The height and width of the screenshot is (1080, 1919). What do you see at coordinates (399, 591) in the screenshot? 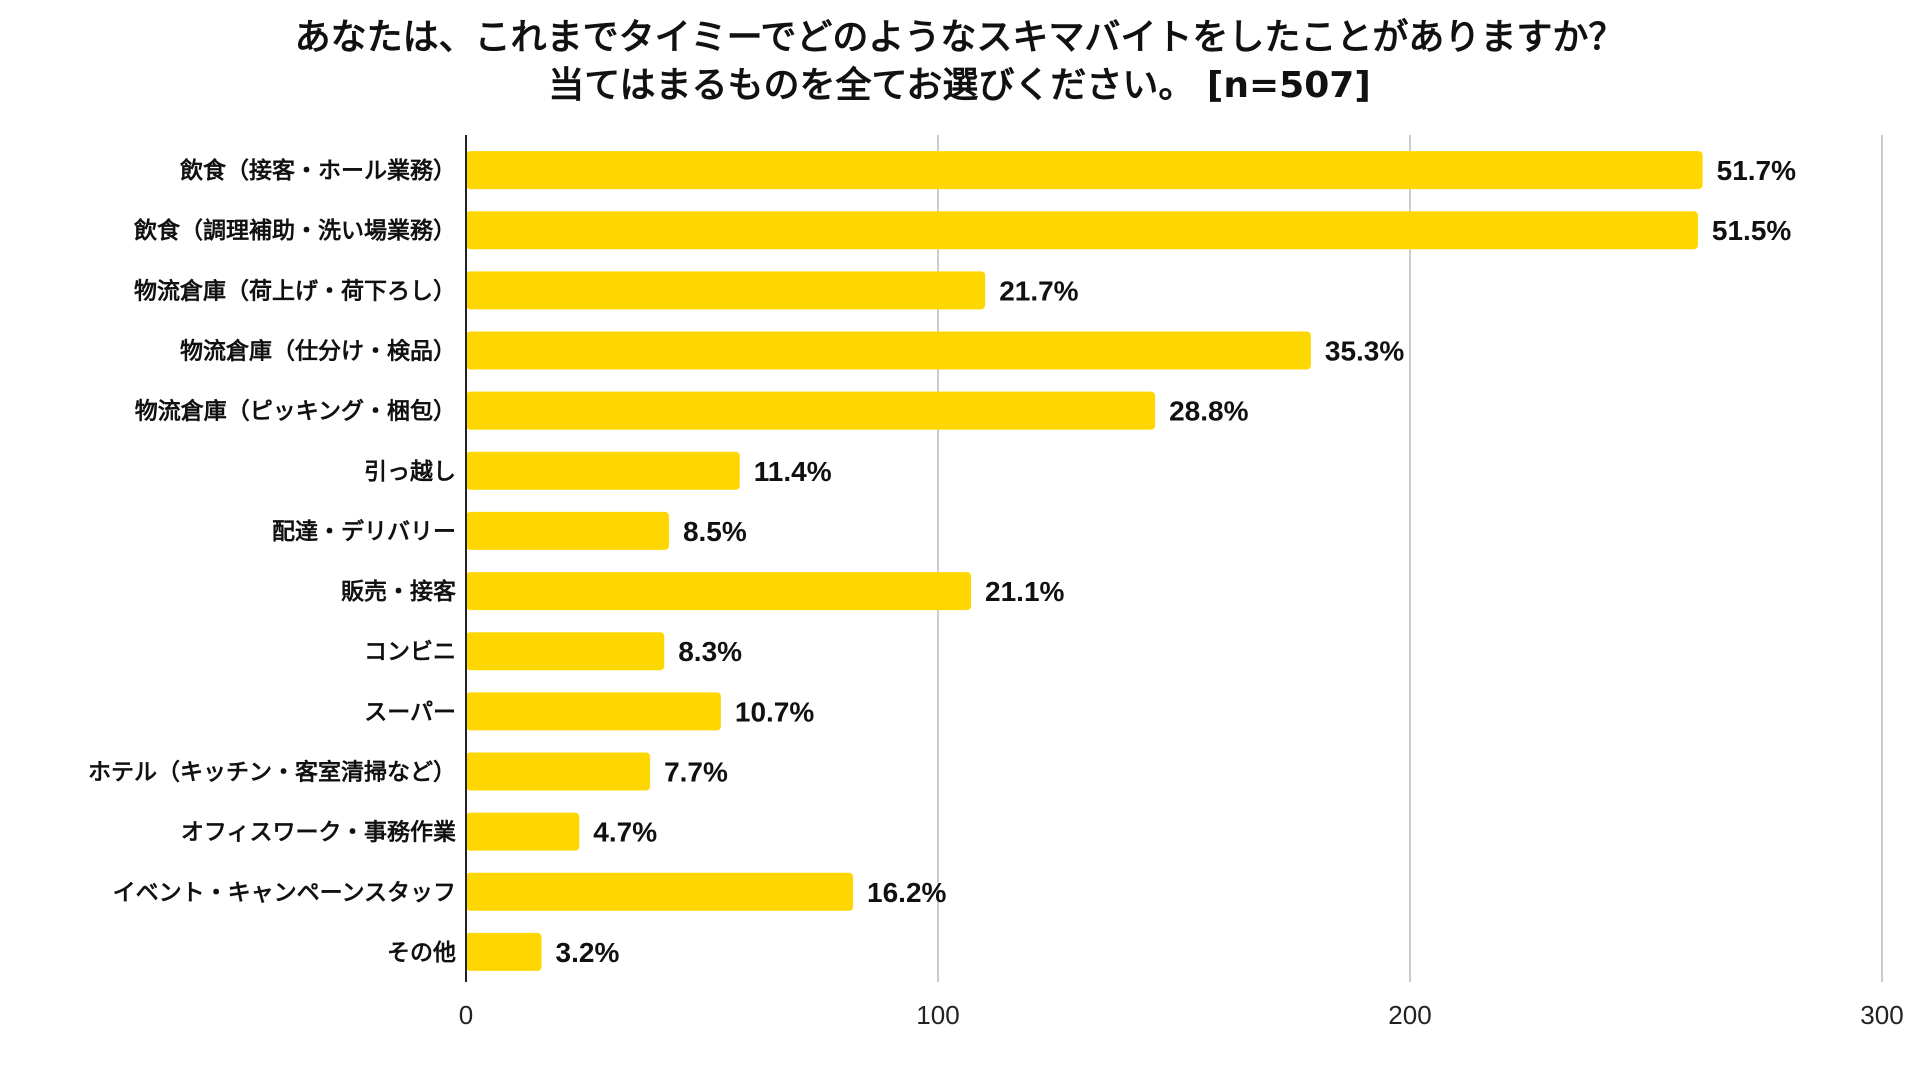
I see `category-label-7: 販売・接客` at bounding box center [399, 591].